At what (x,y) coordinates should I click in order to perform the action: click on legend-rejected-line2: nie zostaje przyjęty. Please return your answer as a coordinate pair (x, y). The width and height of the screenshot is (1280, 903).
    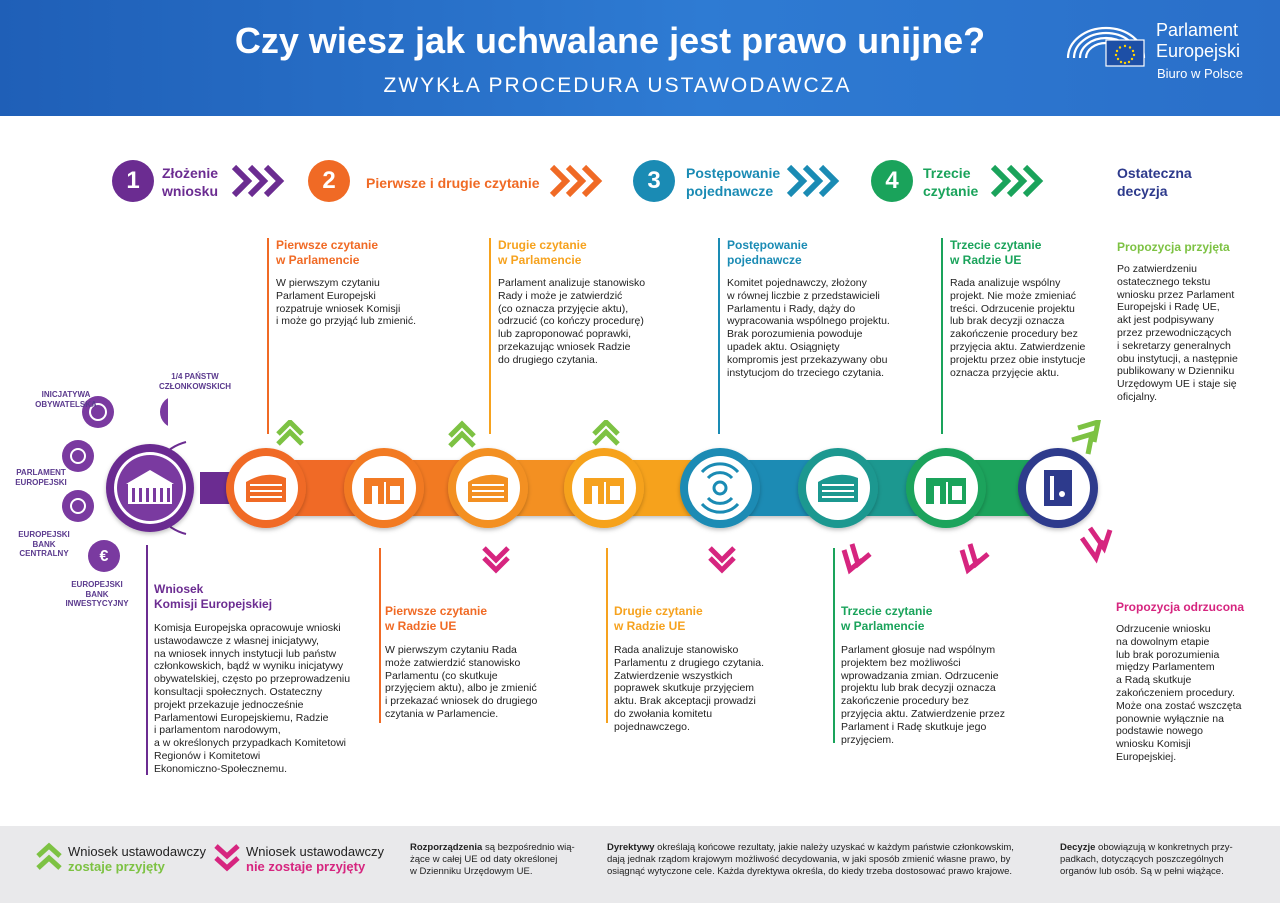
    Looking at the image, I should click on (306, 866).